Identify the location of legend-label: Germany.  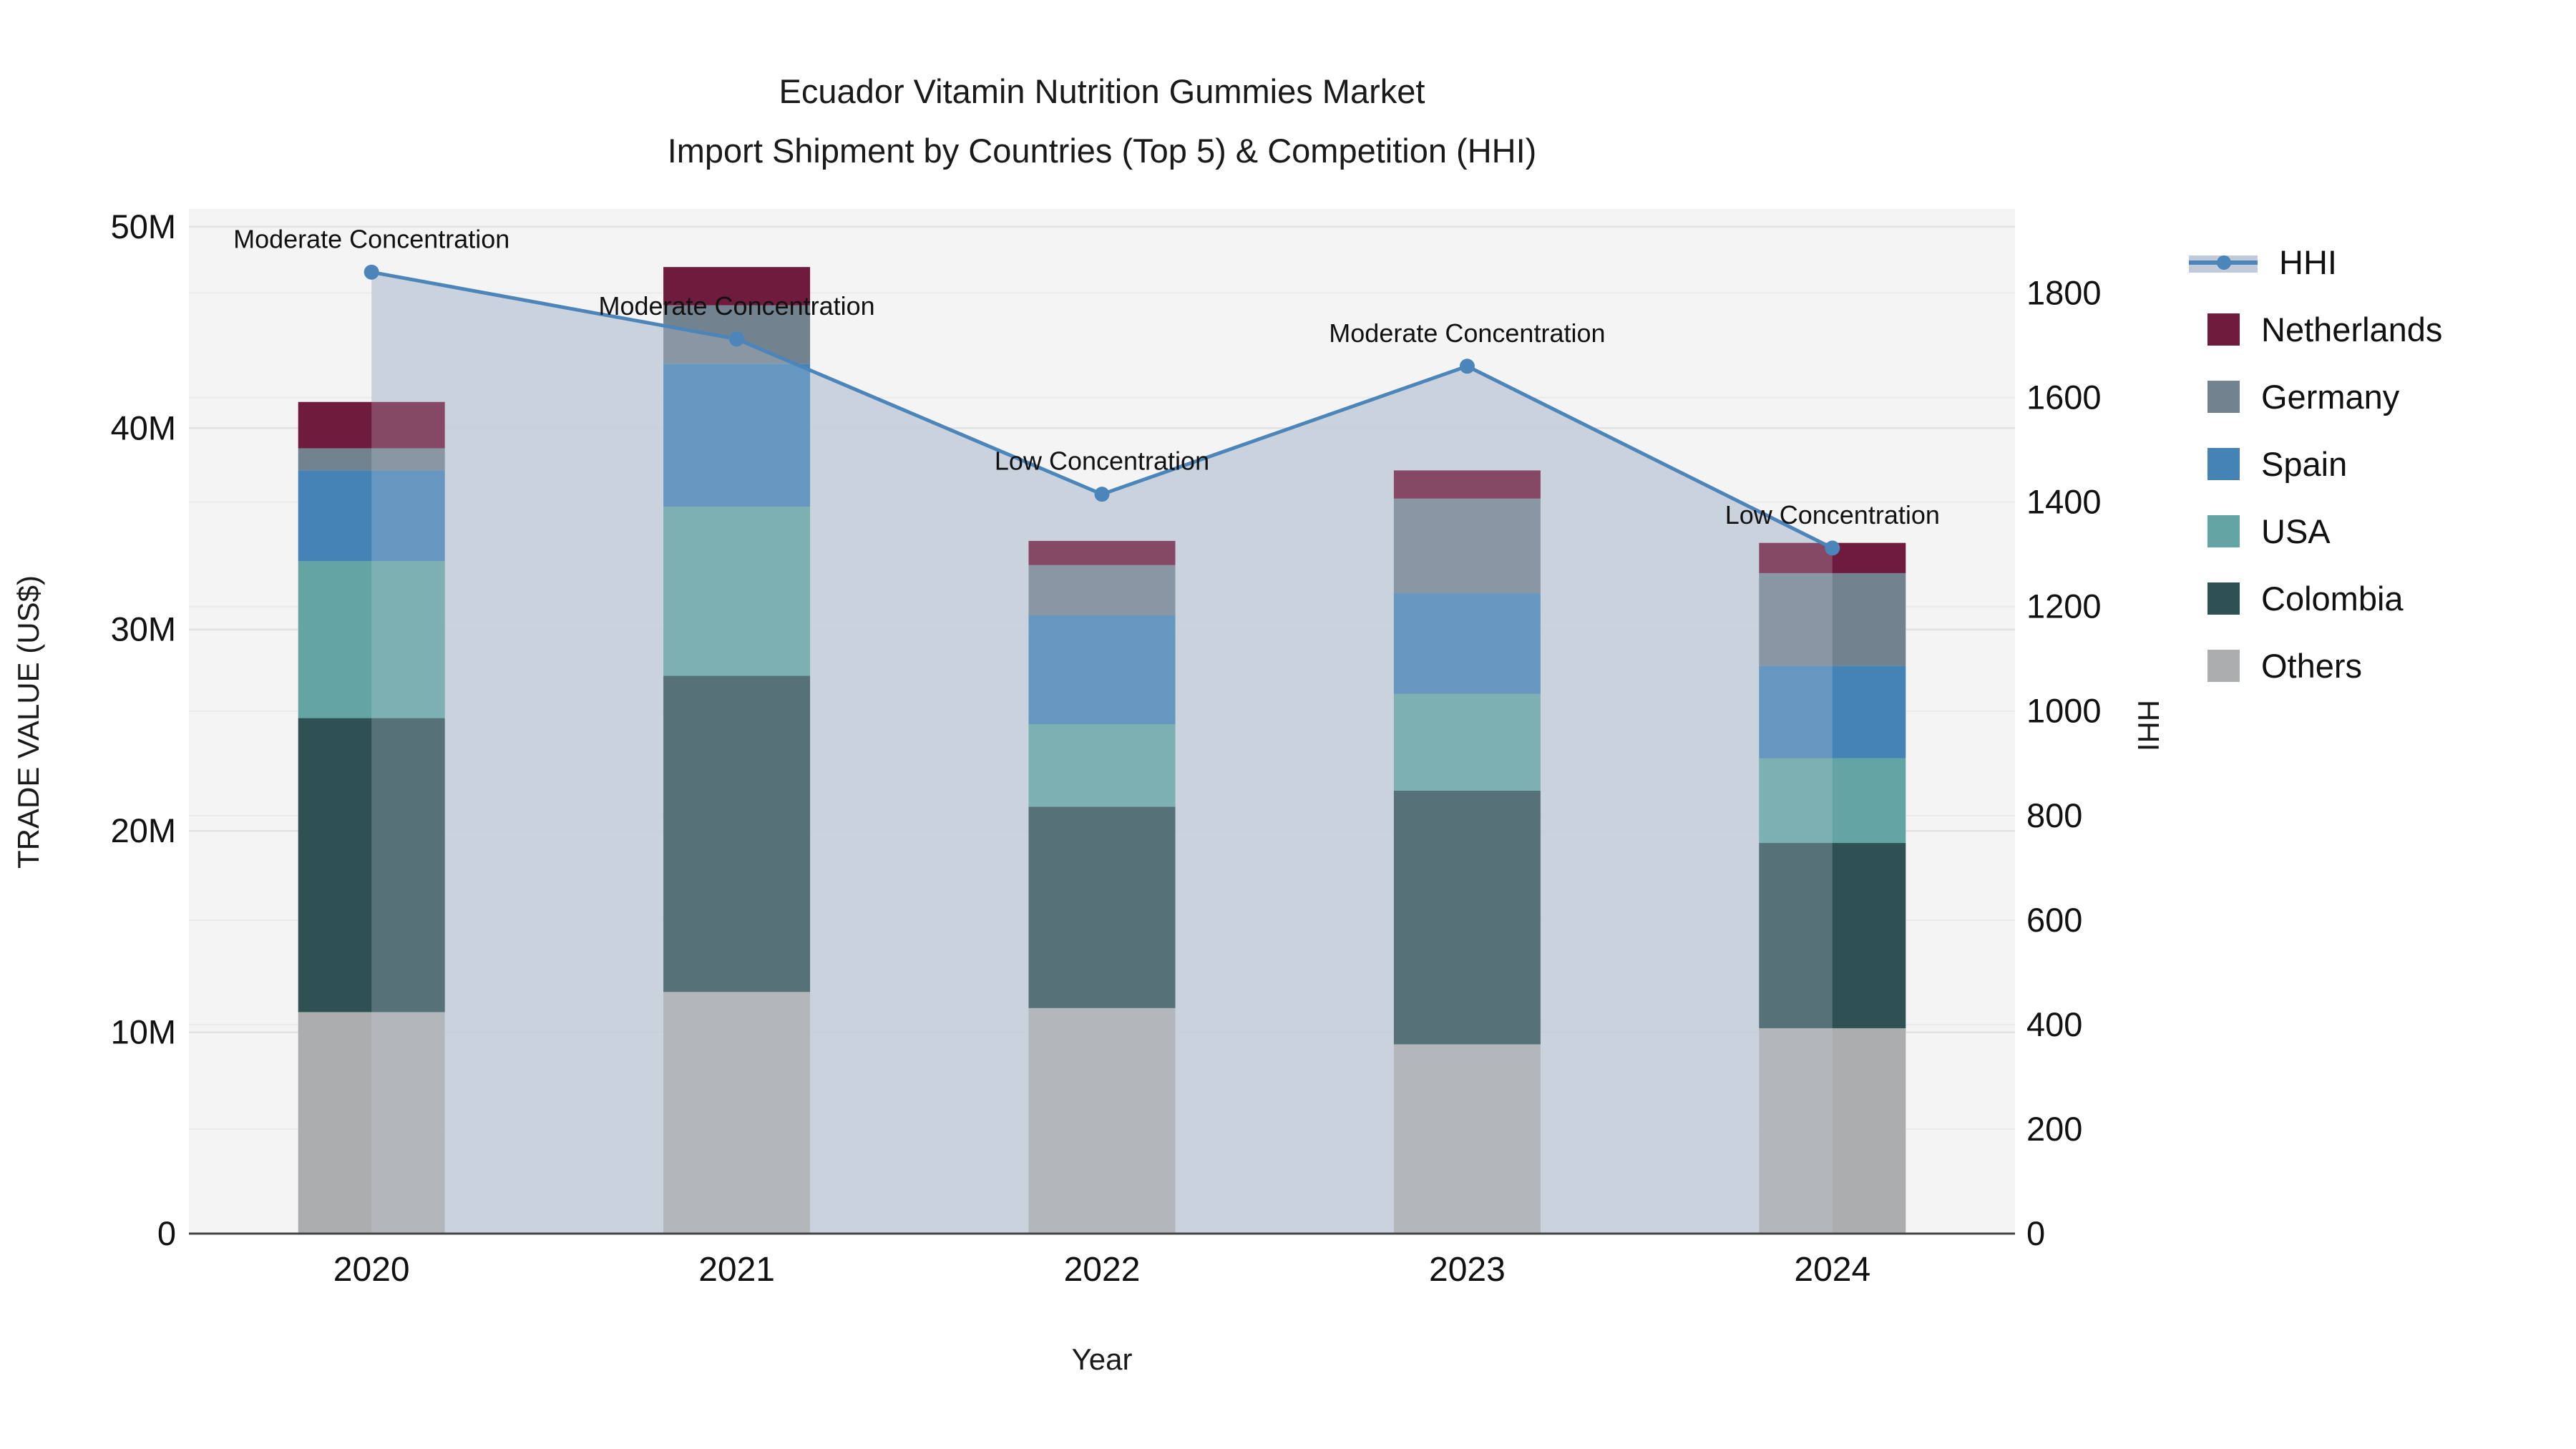
(2330, 396).